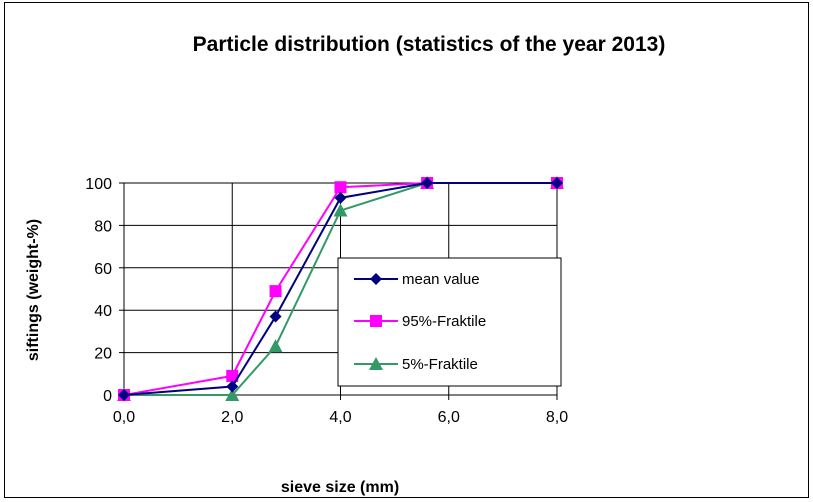 The height and width of the screenshot is (502, 813). What do you see at coordinates (440, 364) in the screenshot?
I see `legend-label-3: 5%-Fraktile` at bounding box center [440, 364].